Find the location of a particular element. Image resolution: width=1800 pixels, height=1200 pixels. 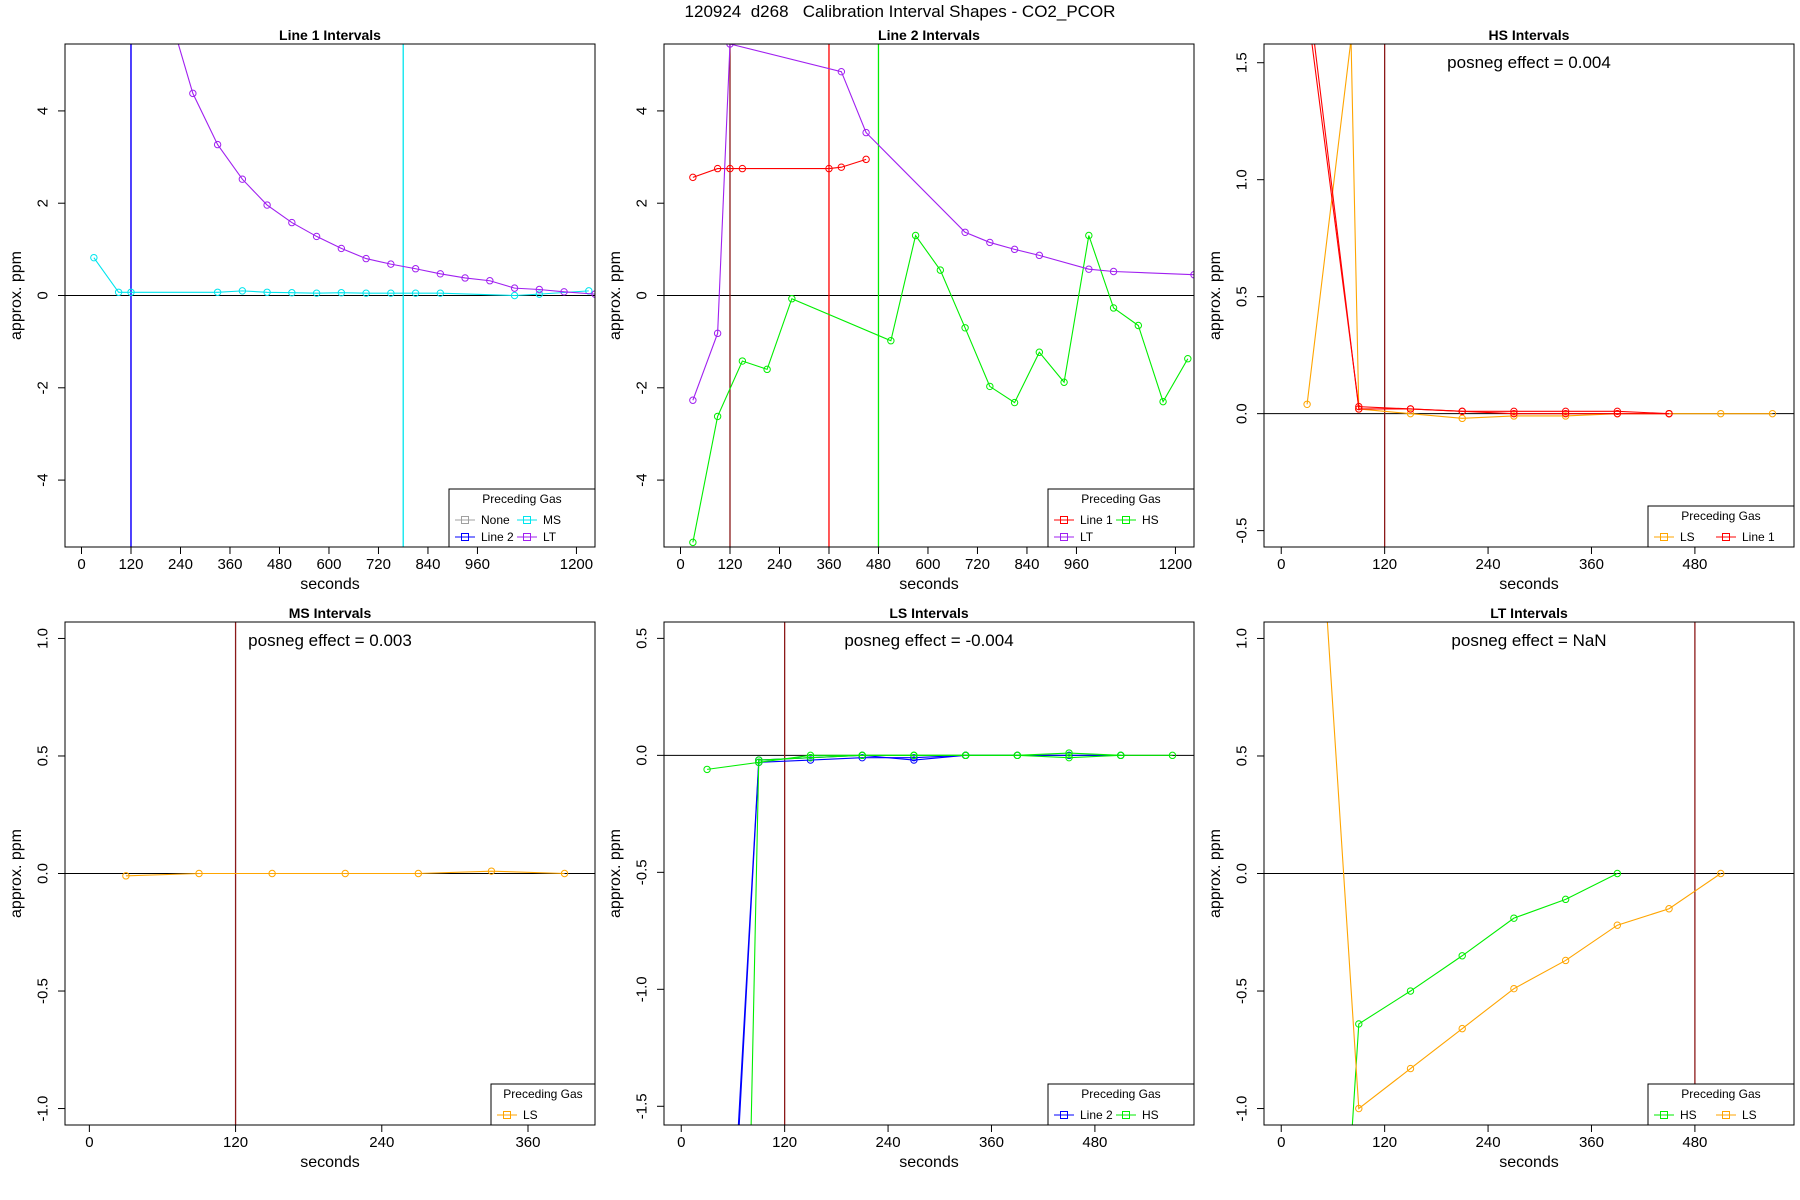

panel-title: LT Intervals is located at coordinates (1529, 613).